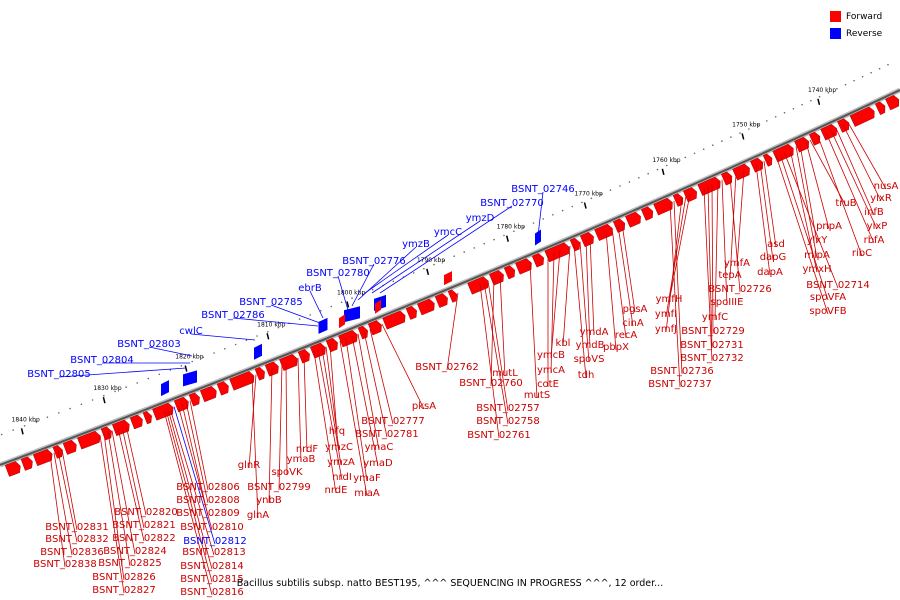 The height and width of the screenshot is (600, 900). What do you see at coordinates (367, 478) in the screenshot?
I see `gene-label: ymaF` at bounding box center [367, 478].